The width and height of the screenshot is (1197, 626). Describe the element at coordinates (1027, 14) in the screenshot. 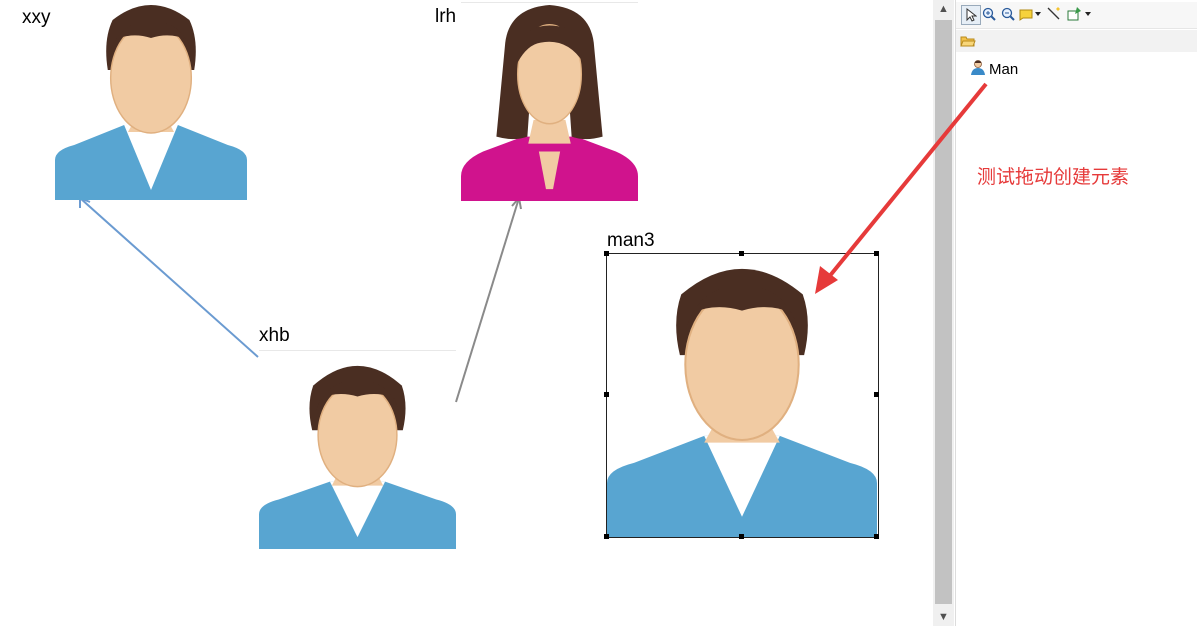

I see `note-icon` at that location.